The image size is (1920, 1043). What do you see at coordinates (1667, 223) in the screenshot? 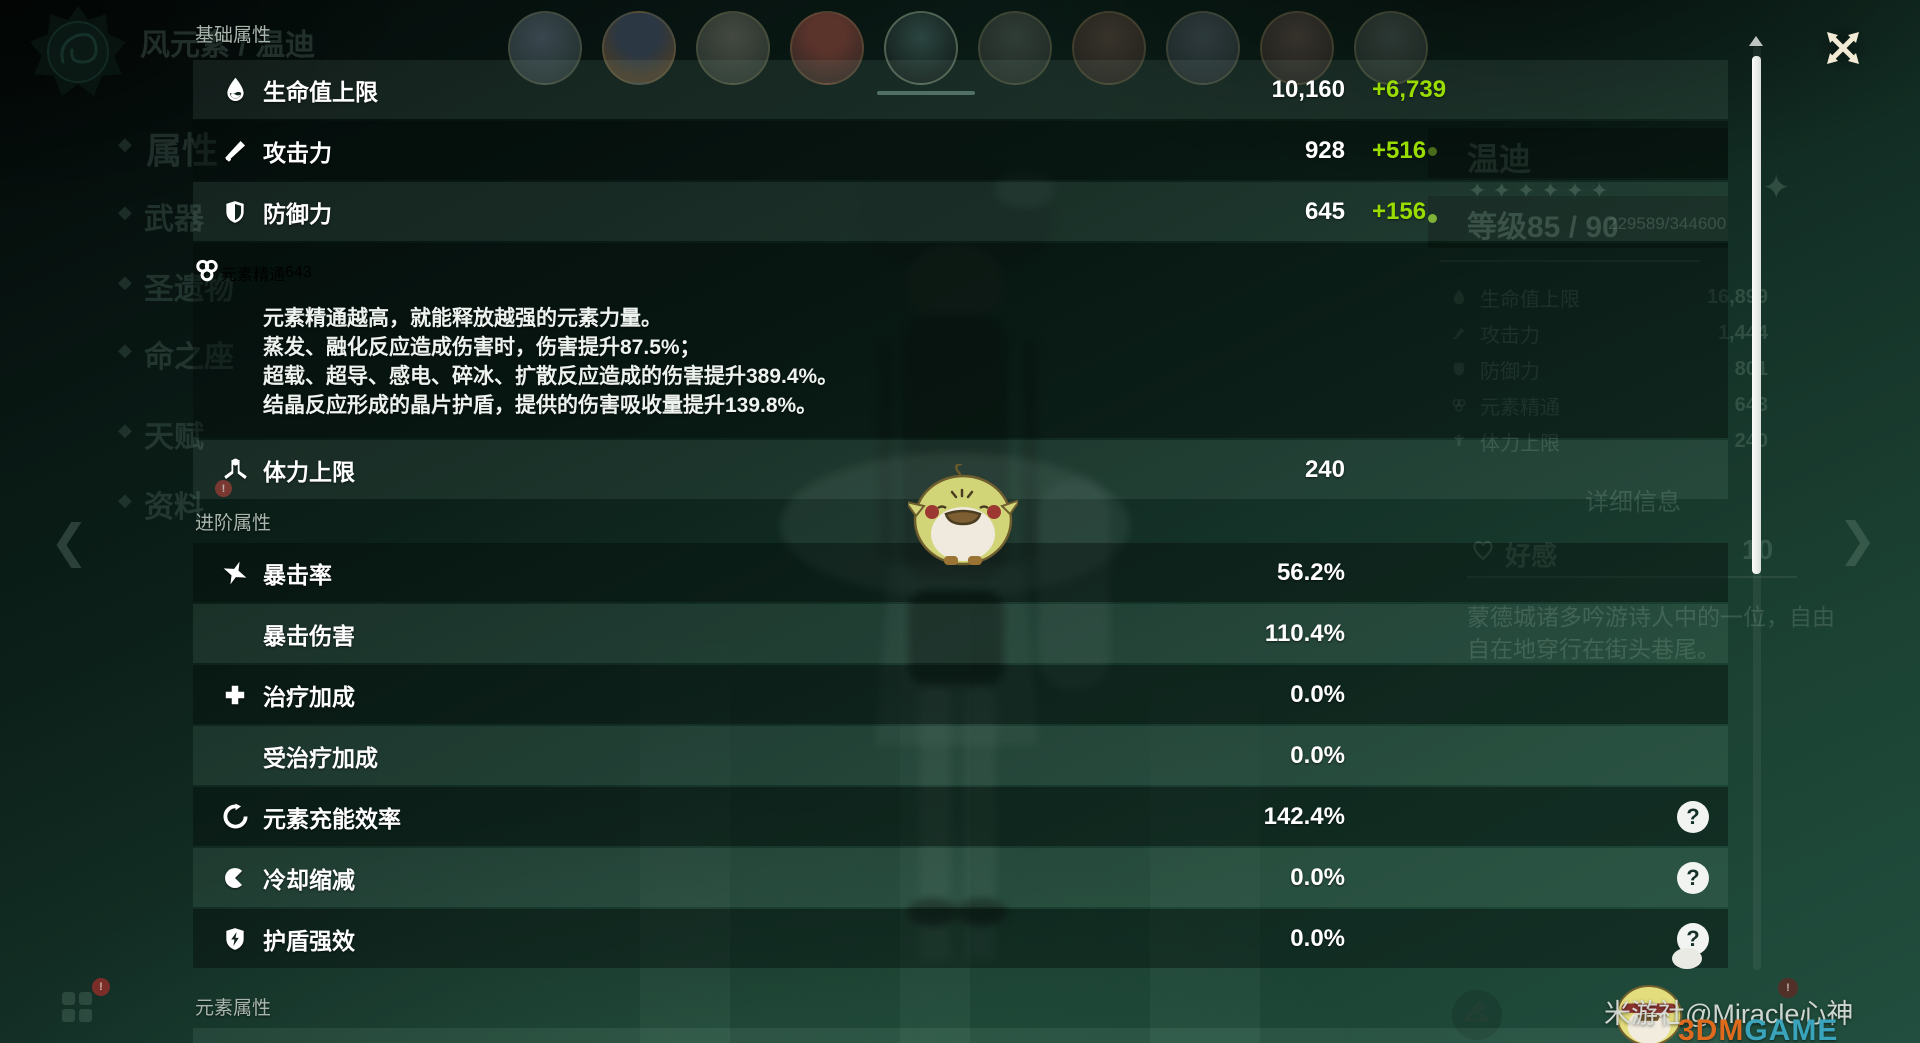
I see `character-exp: 229589/344600` at bounding box center [1667, 223].